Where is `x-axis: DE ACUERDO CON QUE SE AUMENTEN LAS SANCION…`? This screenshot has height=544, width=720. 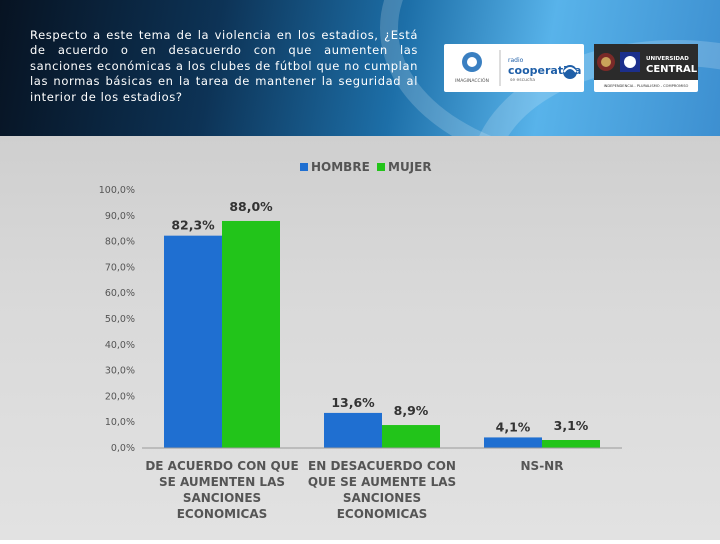 x-axis: DE ACUERDO CON QUE SE AUMENTEN LAS SANCION… is located at coordinates (382, 484).